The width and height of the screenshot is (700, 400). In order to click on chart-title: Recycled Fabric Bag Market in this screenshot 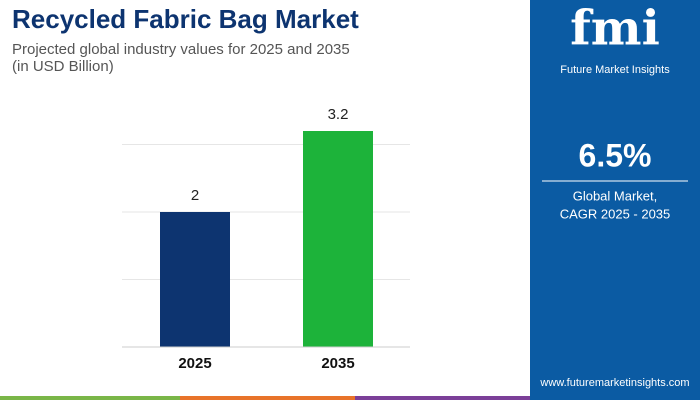, I will do `click(185, 19)`.